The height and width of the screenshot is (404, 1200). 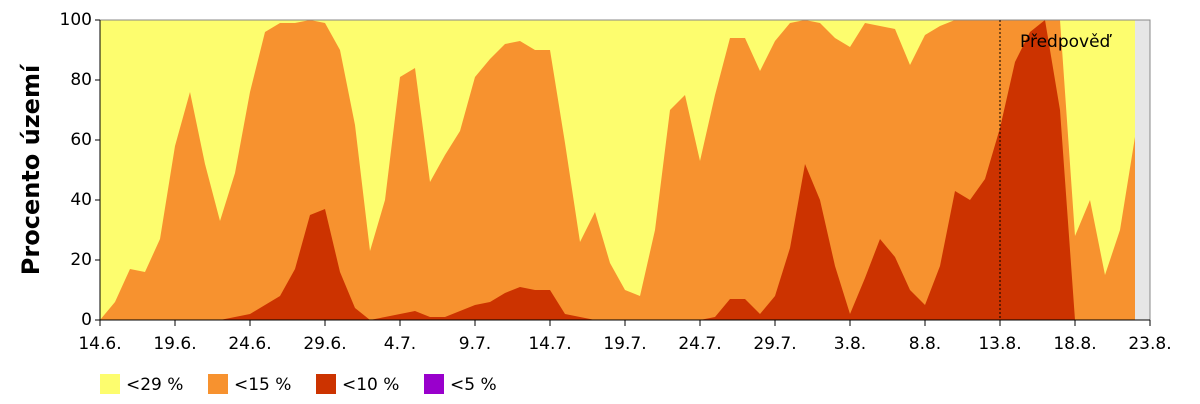 I want to click on y-tick-label: 20, so click(x=81, y=260).